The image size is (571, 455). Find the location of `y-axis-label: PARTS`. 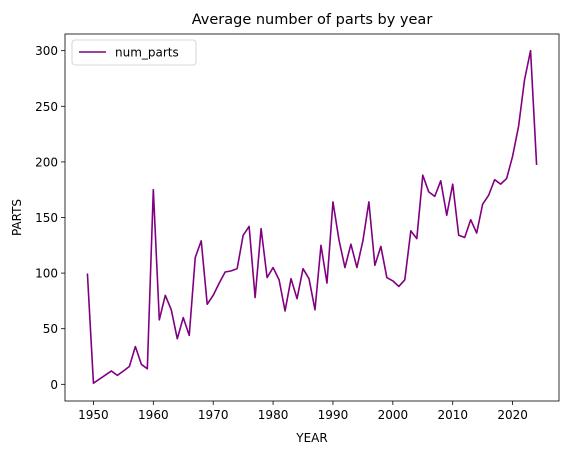

y-axis-label: PARTS is located at coordinates (17, 217).